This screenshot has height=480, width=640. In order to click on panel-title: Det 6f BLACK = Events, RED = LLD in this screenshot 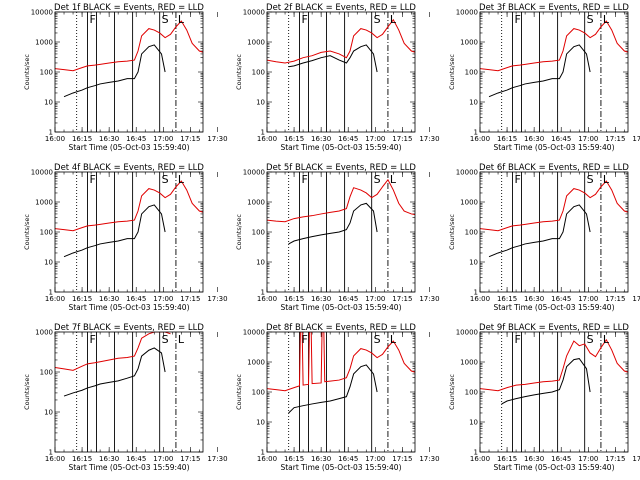, I will do `click(554, 168)`.